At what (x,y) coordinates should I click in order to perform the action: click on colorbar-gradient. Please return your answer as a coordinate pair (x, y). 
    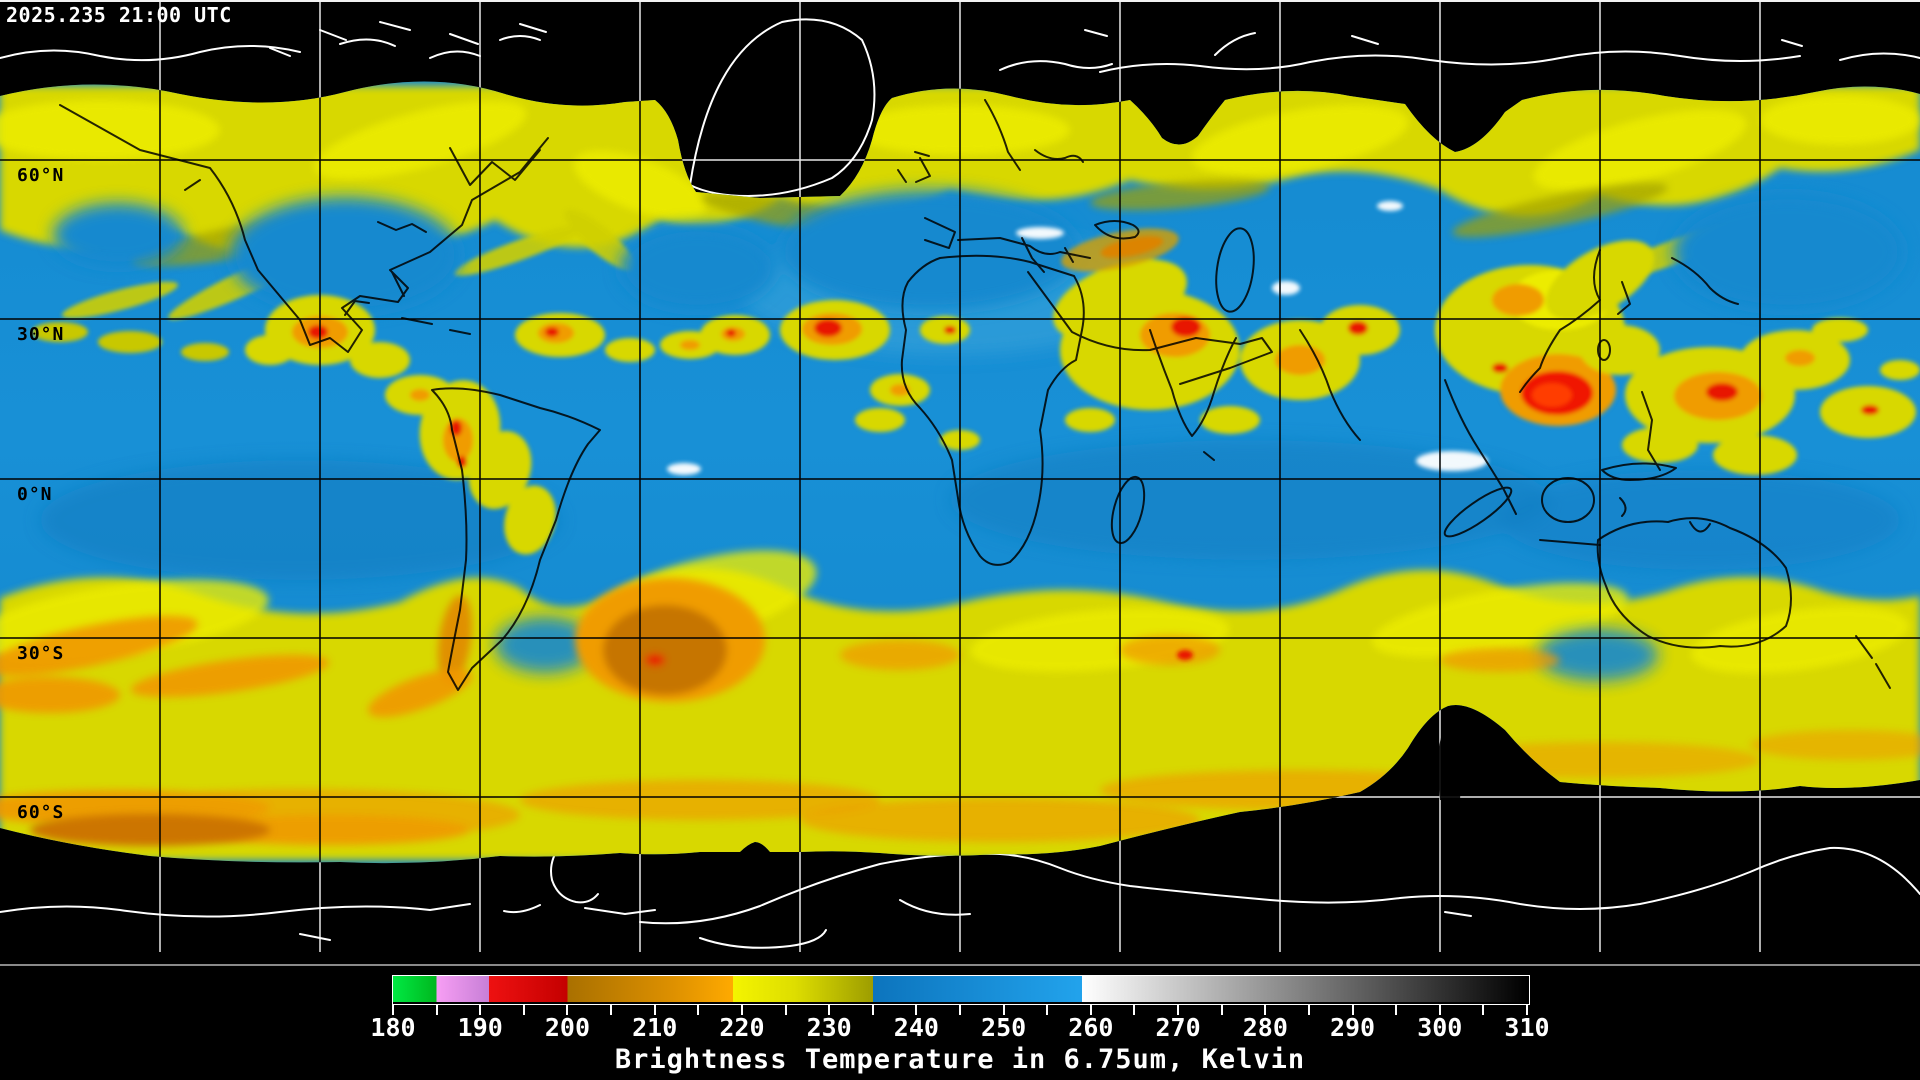
    Looking at the image, I should click on (960, 989).